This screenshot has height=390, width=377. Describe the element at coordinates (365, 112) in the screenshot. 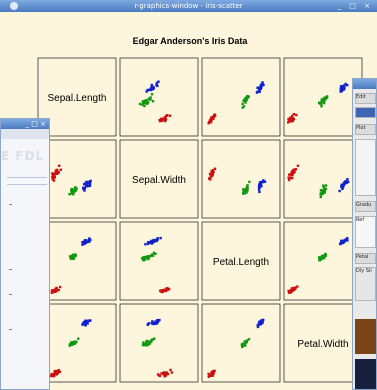

I see `panel-row-toolbar` at that location.